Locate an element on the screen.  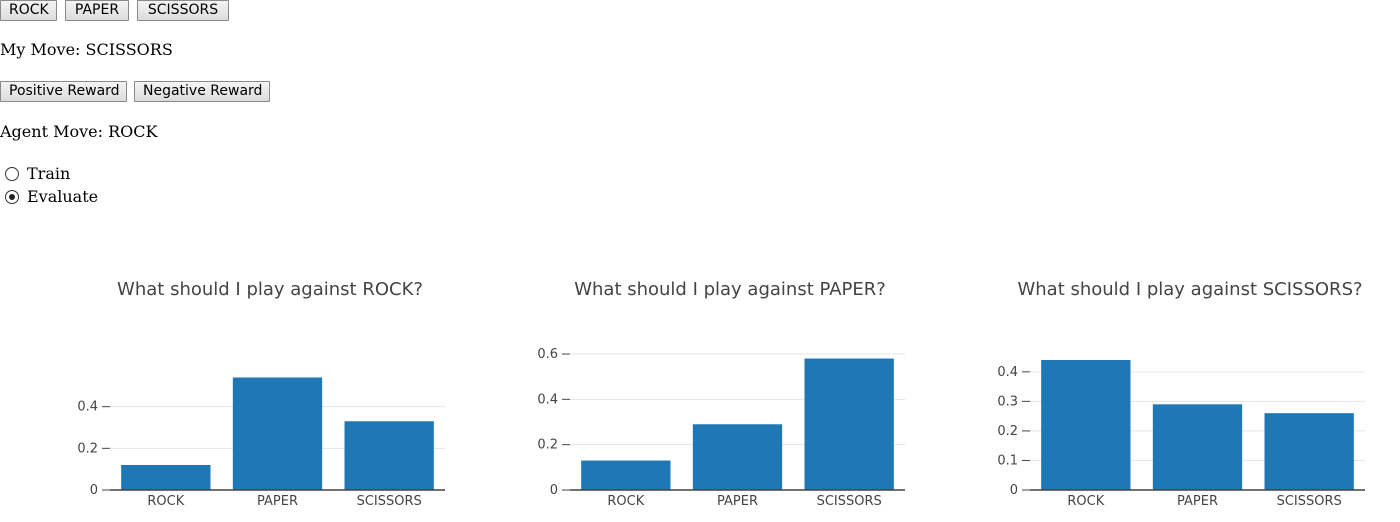
train-radio is located at coordinates (12, 174).